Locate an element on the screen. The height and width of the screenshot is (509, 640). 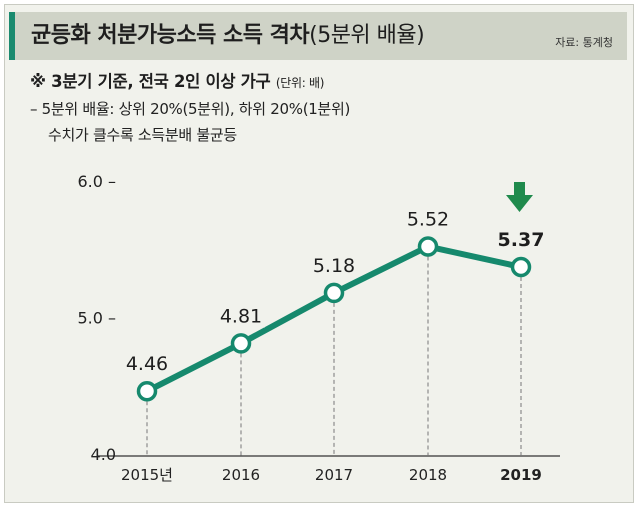
chart-title: 균등화 처분가능소득 소득 격차(5분위 배율) is located at coordinates (228, 36).